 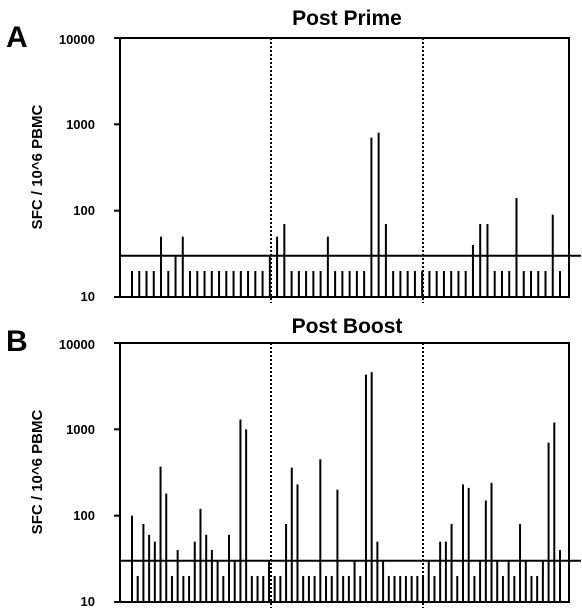 What do you see at coordinates (17, 341) in the screenshot?
I see `panel-letter: B` at bounding box center [17, 341].